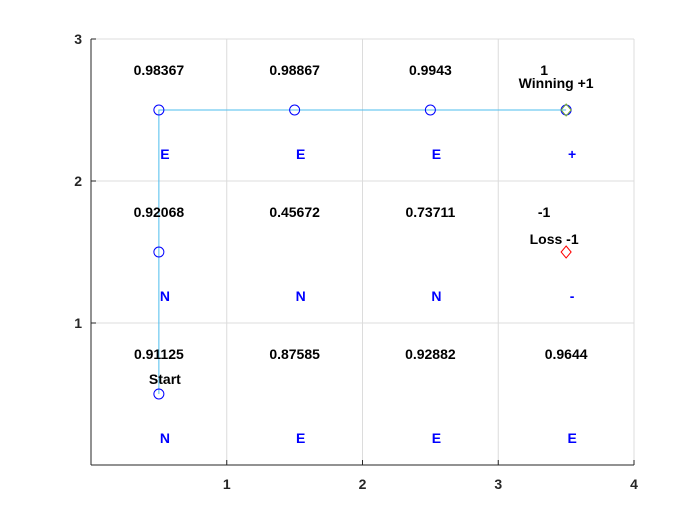 The image size is (700, 530). What do you see at coordinates (544, 212) in the screenshot?
I see `cell-value: -1` at bounding box center [544, 212].